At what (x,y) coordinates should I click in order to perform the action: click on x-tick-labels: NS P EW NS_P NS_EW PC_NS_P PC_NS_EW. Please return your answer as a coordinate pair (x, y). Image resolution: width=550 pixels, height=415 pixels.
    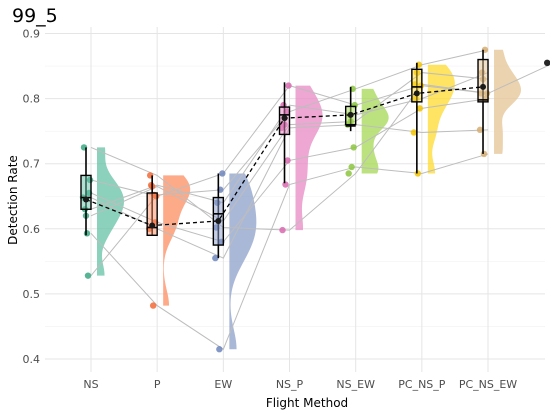
    Looking at the image, I should click on (300, 384).